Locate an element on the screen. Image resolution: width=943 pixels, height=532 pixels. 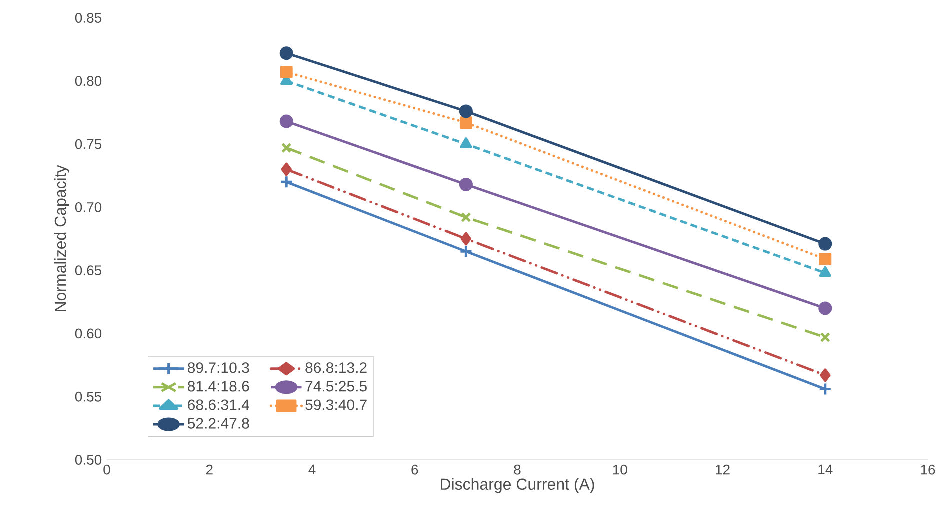
legend-label: 68.6:31.4 is located at coordinates (219, 405).